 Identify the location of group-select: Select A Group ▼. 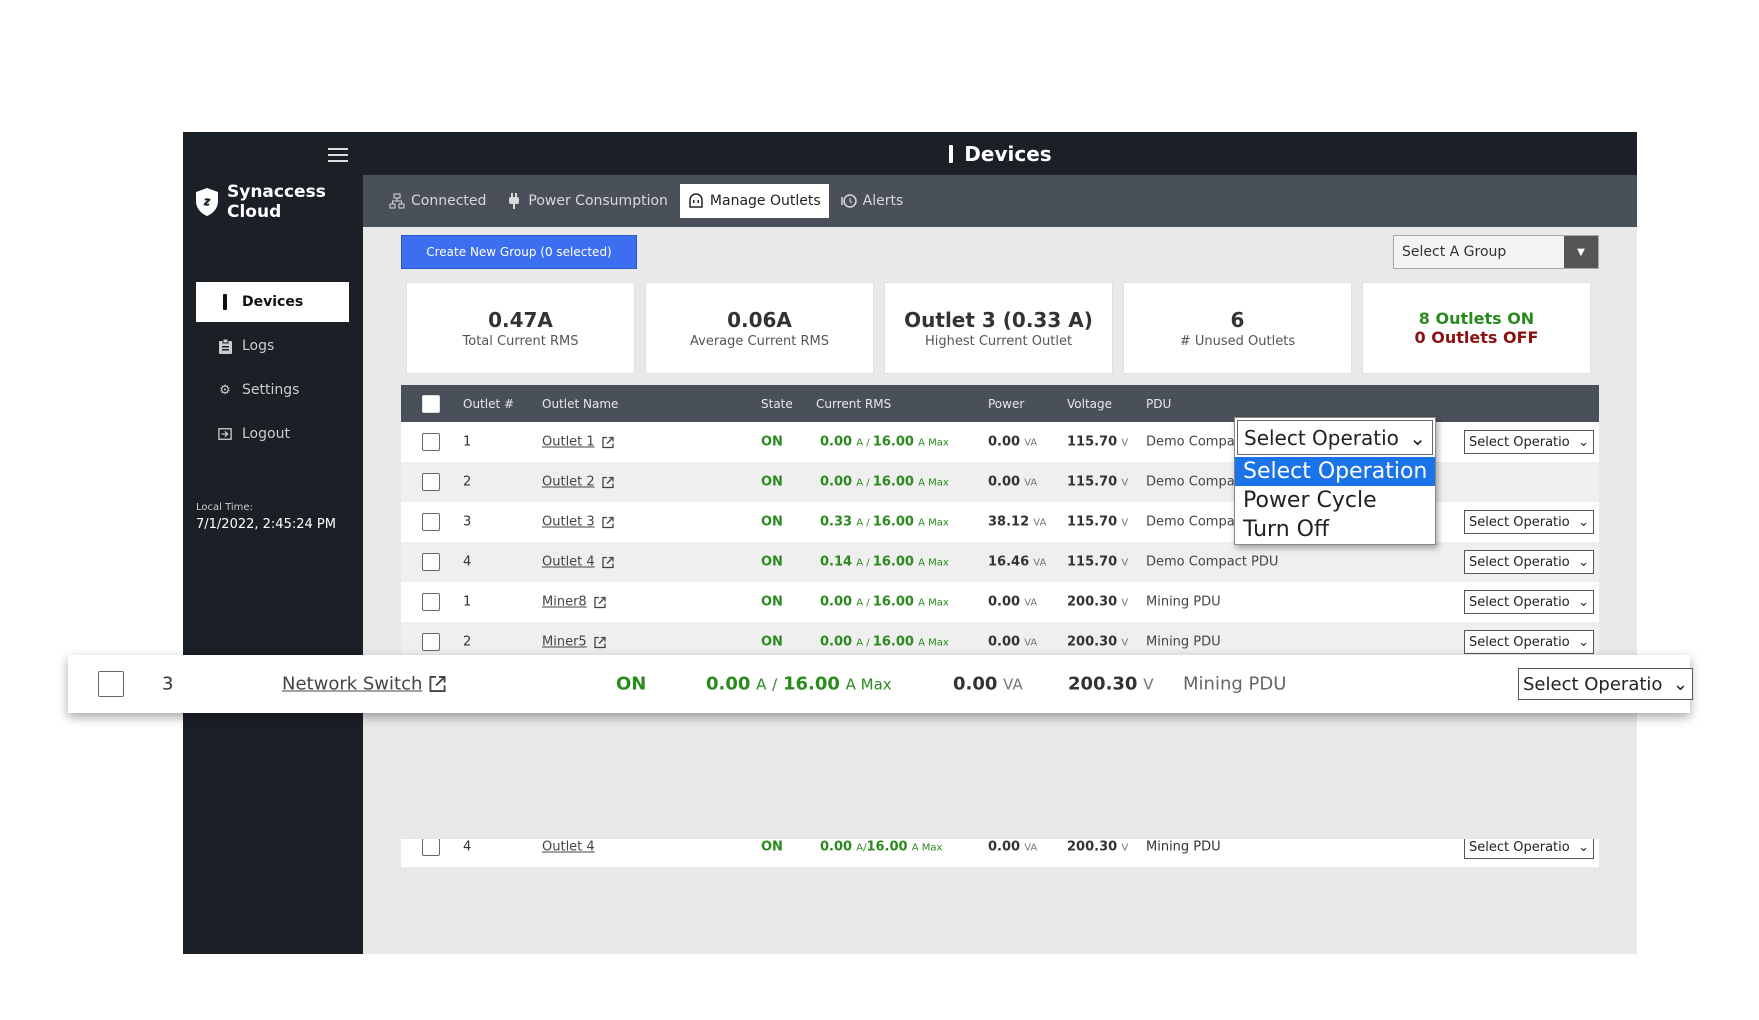
(1496, 252).